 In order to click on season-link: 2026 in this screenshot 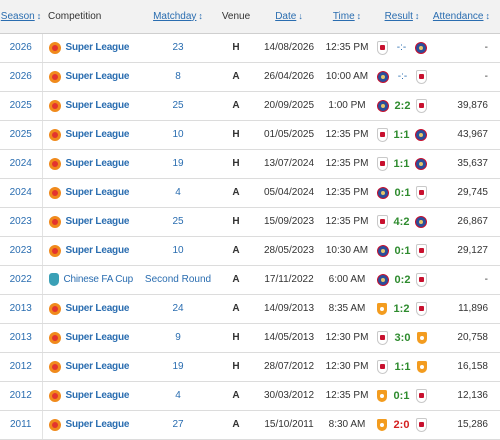, I will do `click(20, 47)`.